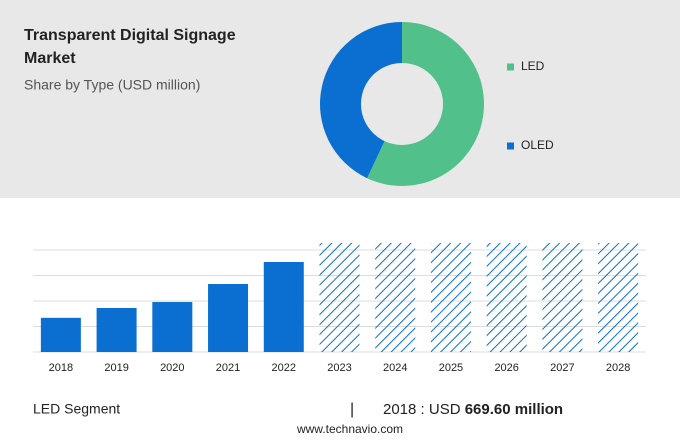  Describe the element at coordinates (537, 145) in the screenshot. I see `legend-label: OLED` at that location.